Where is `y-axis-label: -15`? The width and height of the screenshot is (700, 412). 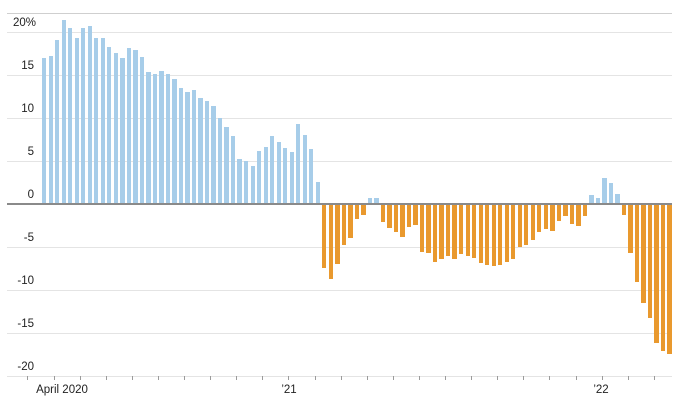 y-axis-label: -15 is located at coordinates (25, 323).